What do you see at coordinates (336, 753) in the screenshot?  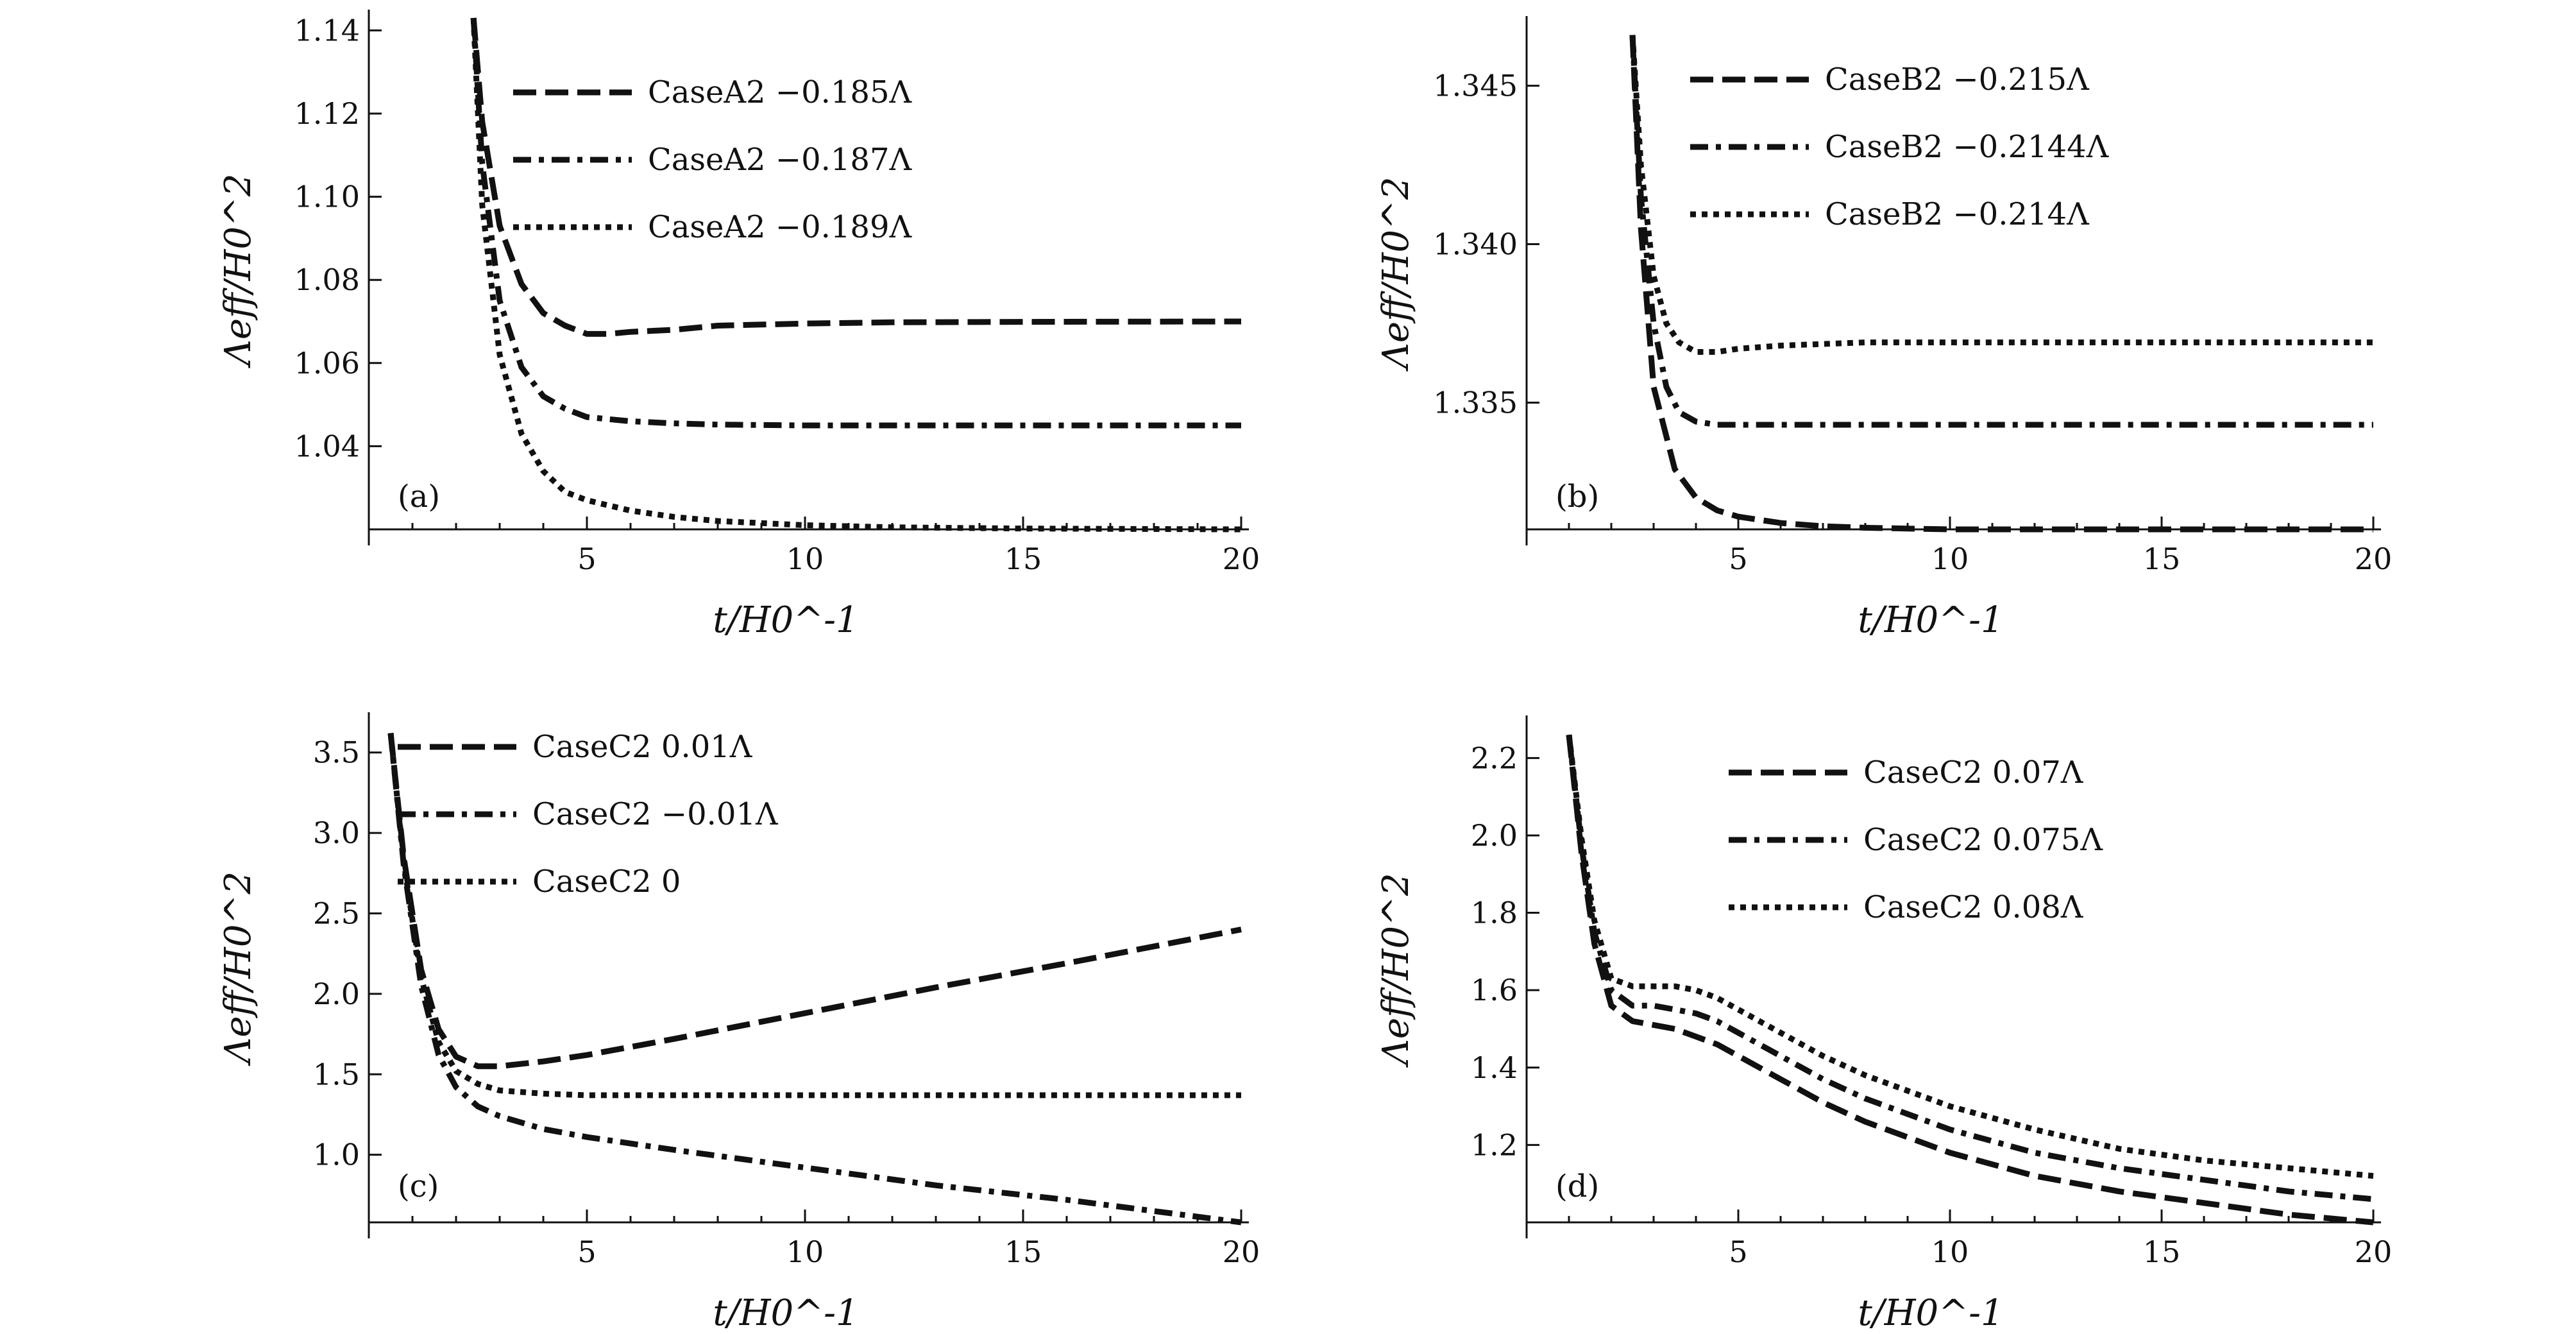 I see `y-tick-label: 3.5` at bounding box center [336, 753].